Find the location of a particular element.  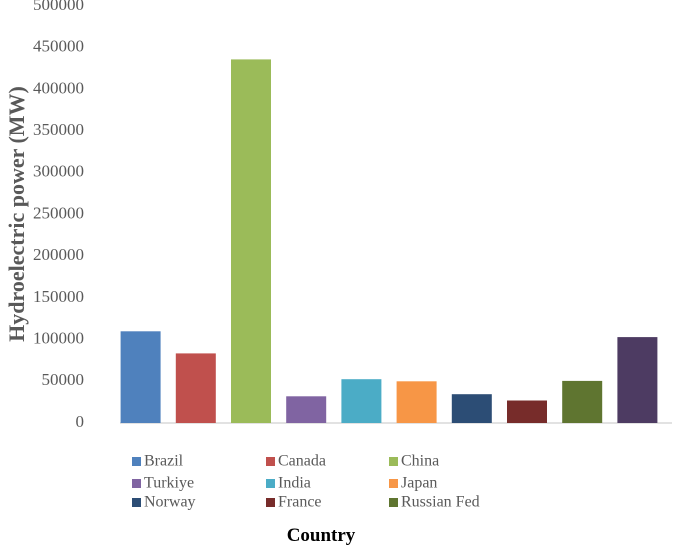

legend-label: Japan is located at coordinates (419, 483).